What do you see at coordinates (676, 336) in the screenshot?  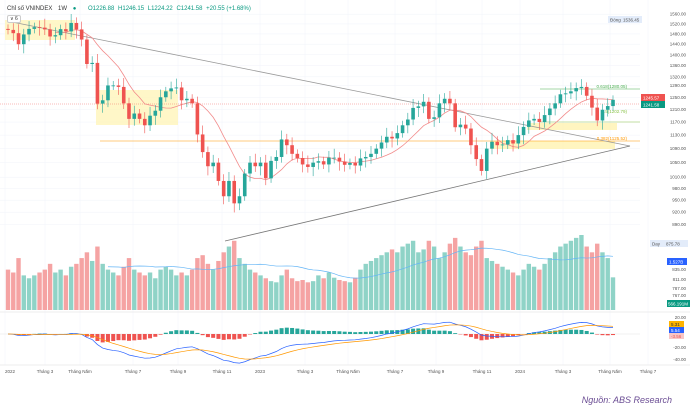 I see `macd-hist-tag: -3.56` at bounding box center [676, 336].